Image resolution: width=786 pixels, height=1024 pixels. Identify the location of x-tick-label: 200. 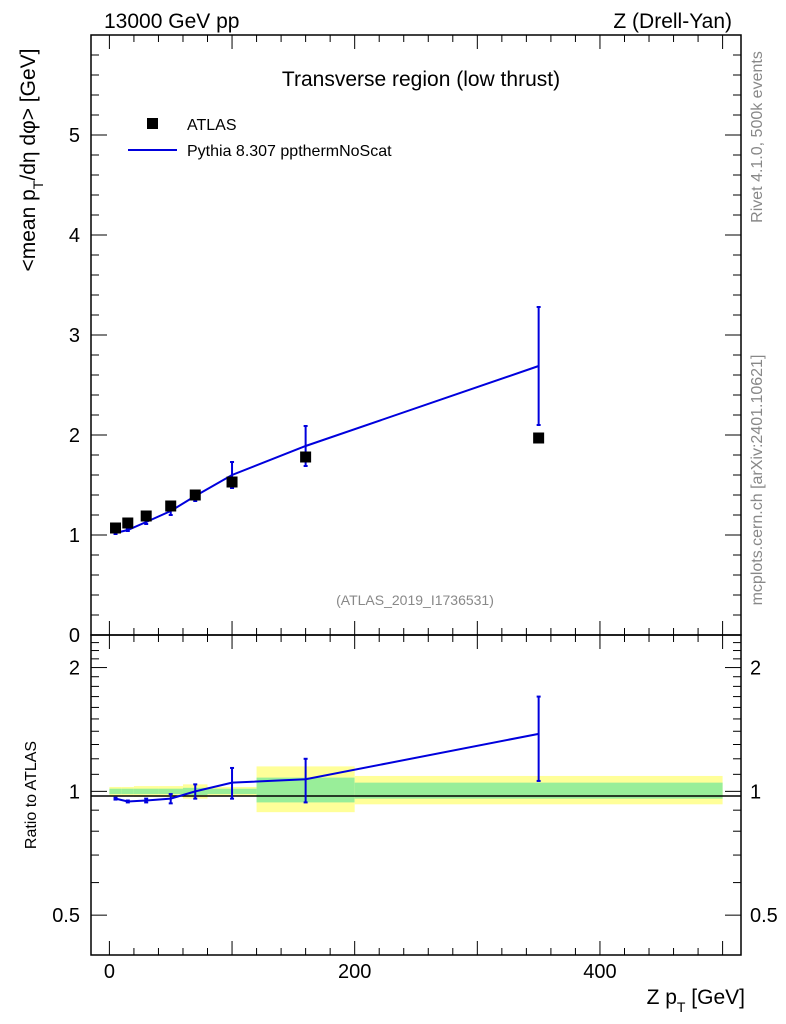
(354, 972).